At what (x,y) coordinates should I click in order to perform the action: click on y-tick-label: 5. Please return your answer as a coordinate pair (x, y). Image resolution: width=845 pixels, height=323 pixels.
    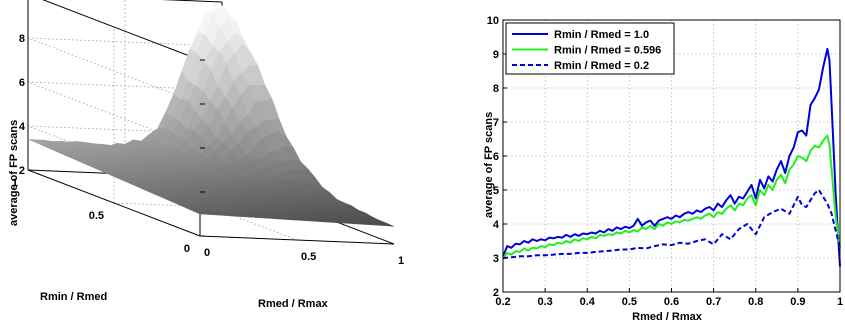
    Looking at the image, I should click on (496, 191).